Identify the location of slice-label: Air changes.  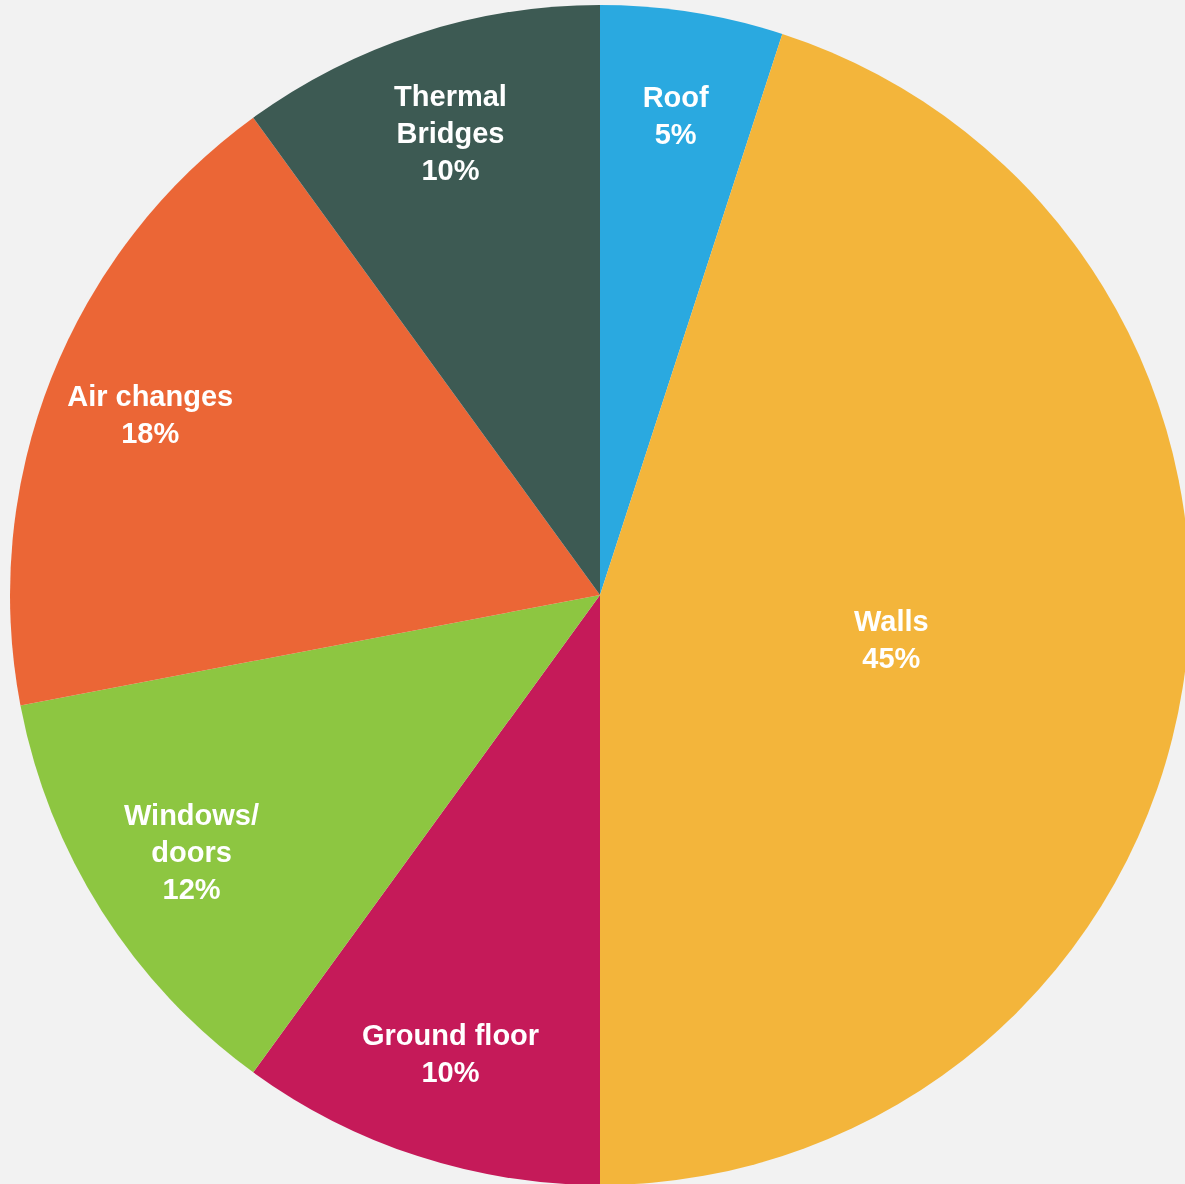
(150, 396).